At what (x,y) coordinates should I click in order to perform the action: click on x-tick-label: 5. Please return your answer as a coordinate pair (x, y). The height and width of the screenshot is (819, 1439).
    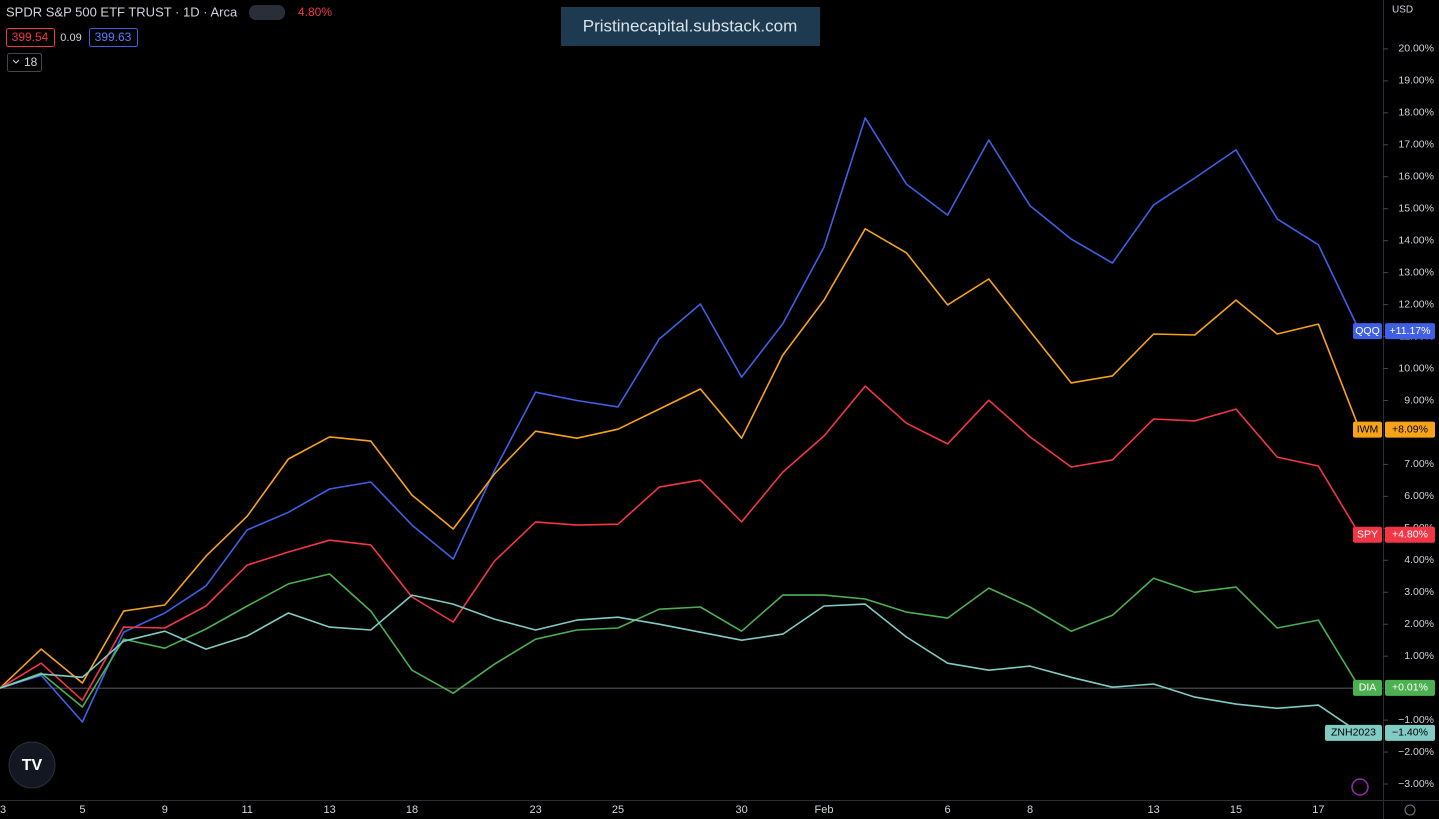
    Looking at the image, I should click on (82, 810).